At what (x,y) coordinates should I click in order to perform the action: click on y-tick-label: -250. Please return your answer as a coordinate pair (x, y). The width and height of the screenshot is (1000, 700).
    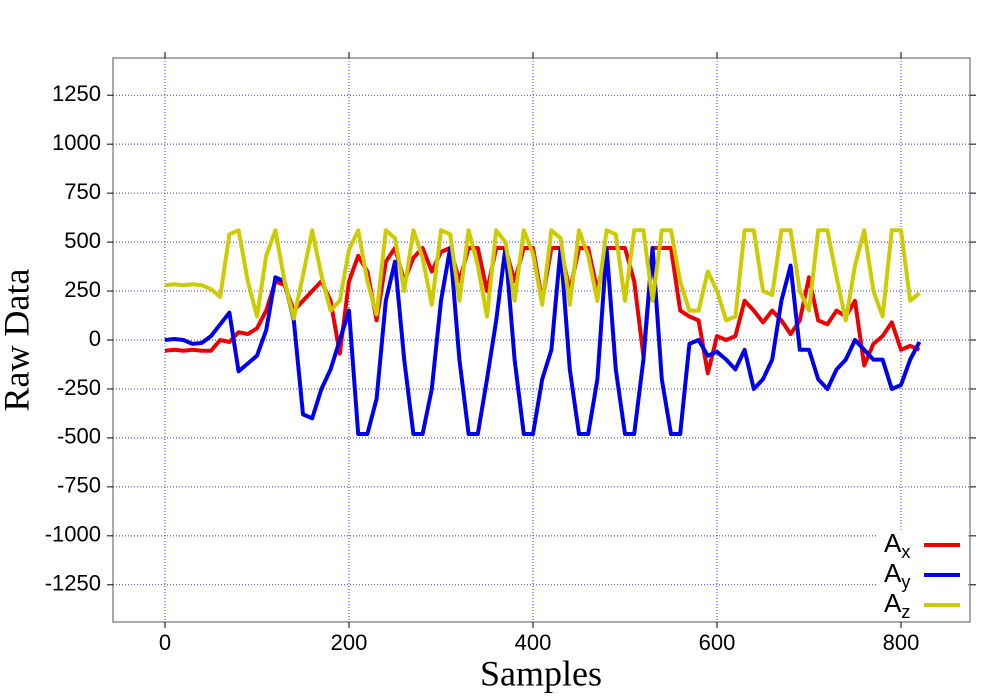
    Looking at the image, I should click on (79, 387).